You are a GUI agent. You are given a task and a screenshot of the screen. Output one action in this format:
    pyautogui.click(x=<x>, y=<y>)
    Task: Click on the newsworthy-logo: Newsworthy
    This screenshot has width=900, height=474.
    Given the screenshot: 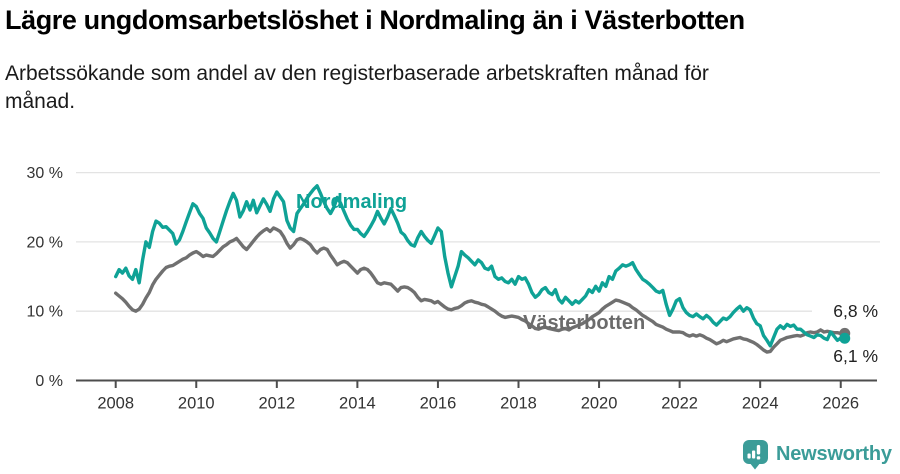 What is the action you would take?
    pyautogui.click(x=817, y=454)
    